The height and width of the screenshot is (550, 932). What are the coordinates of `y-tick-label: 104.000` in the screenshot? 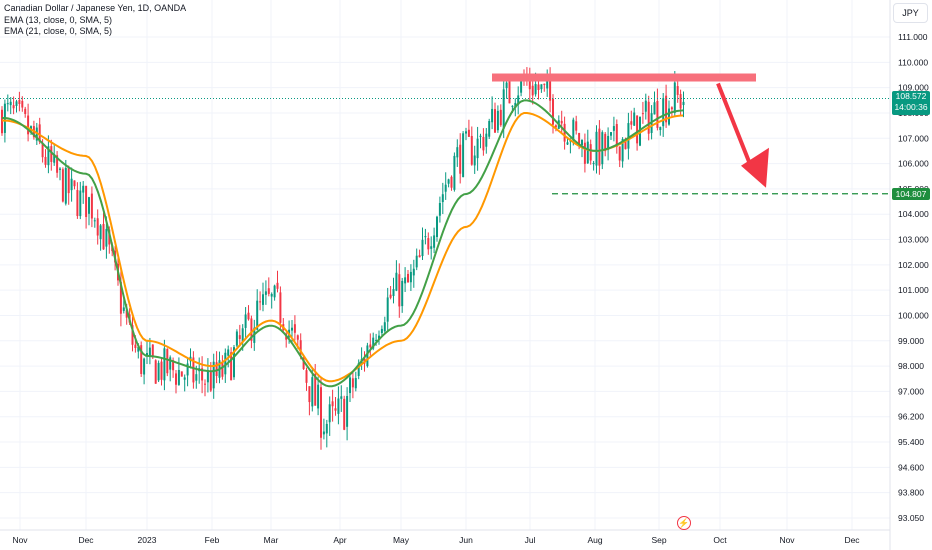 It's located at (913, 214).